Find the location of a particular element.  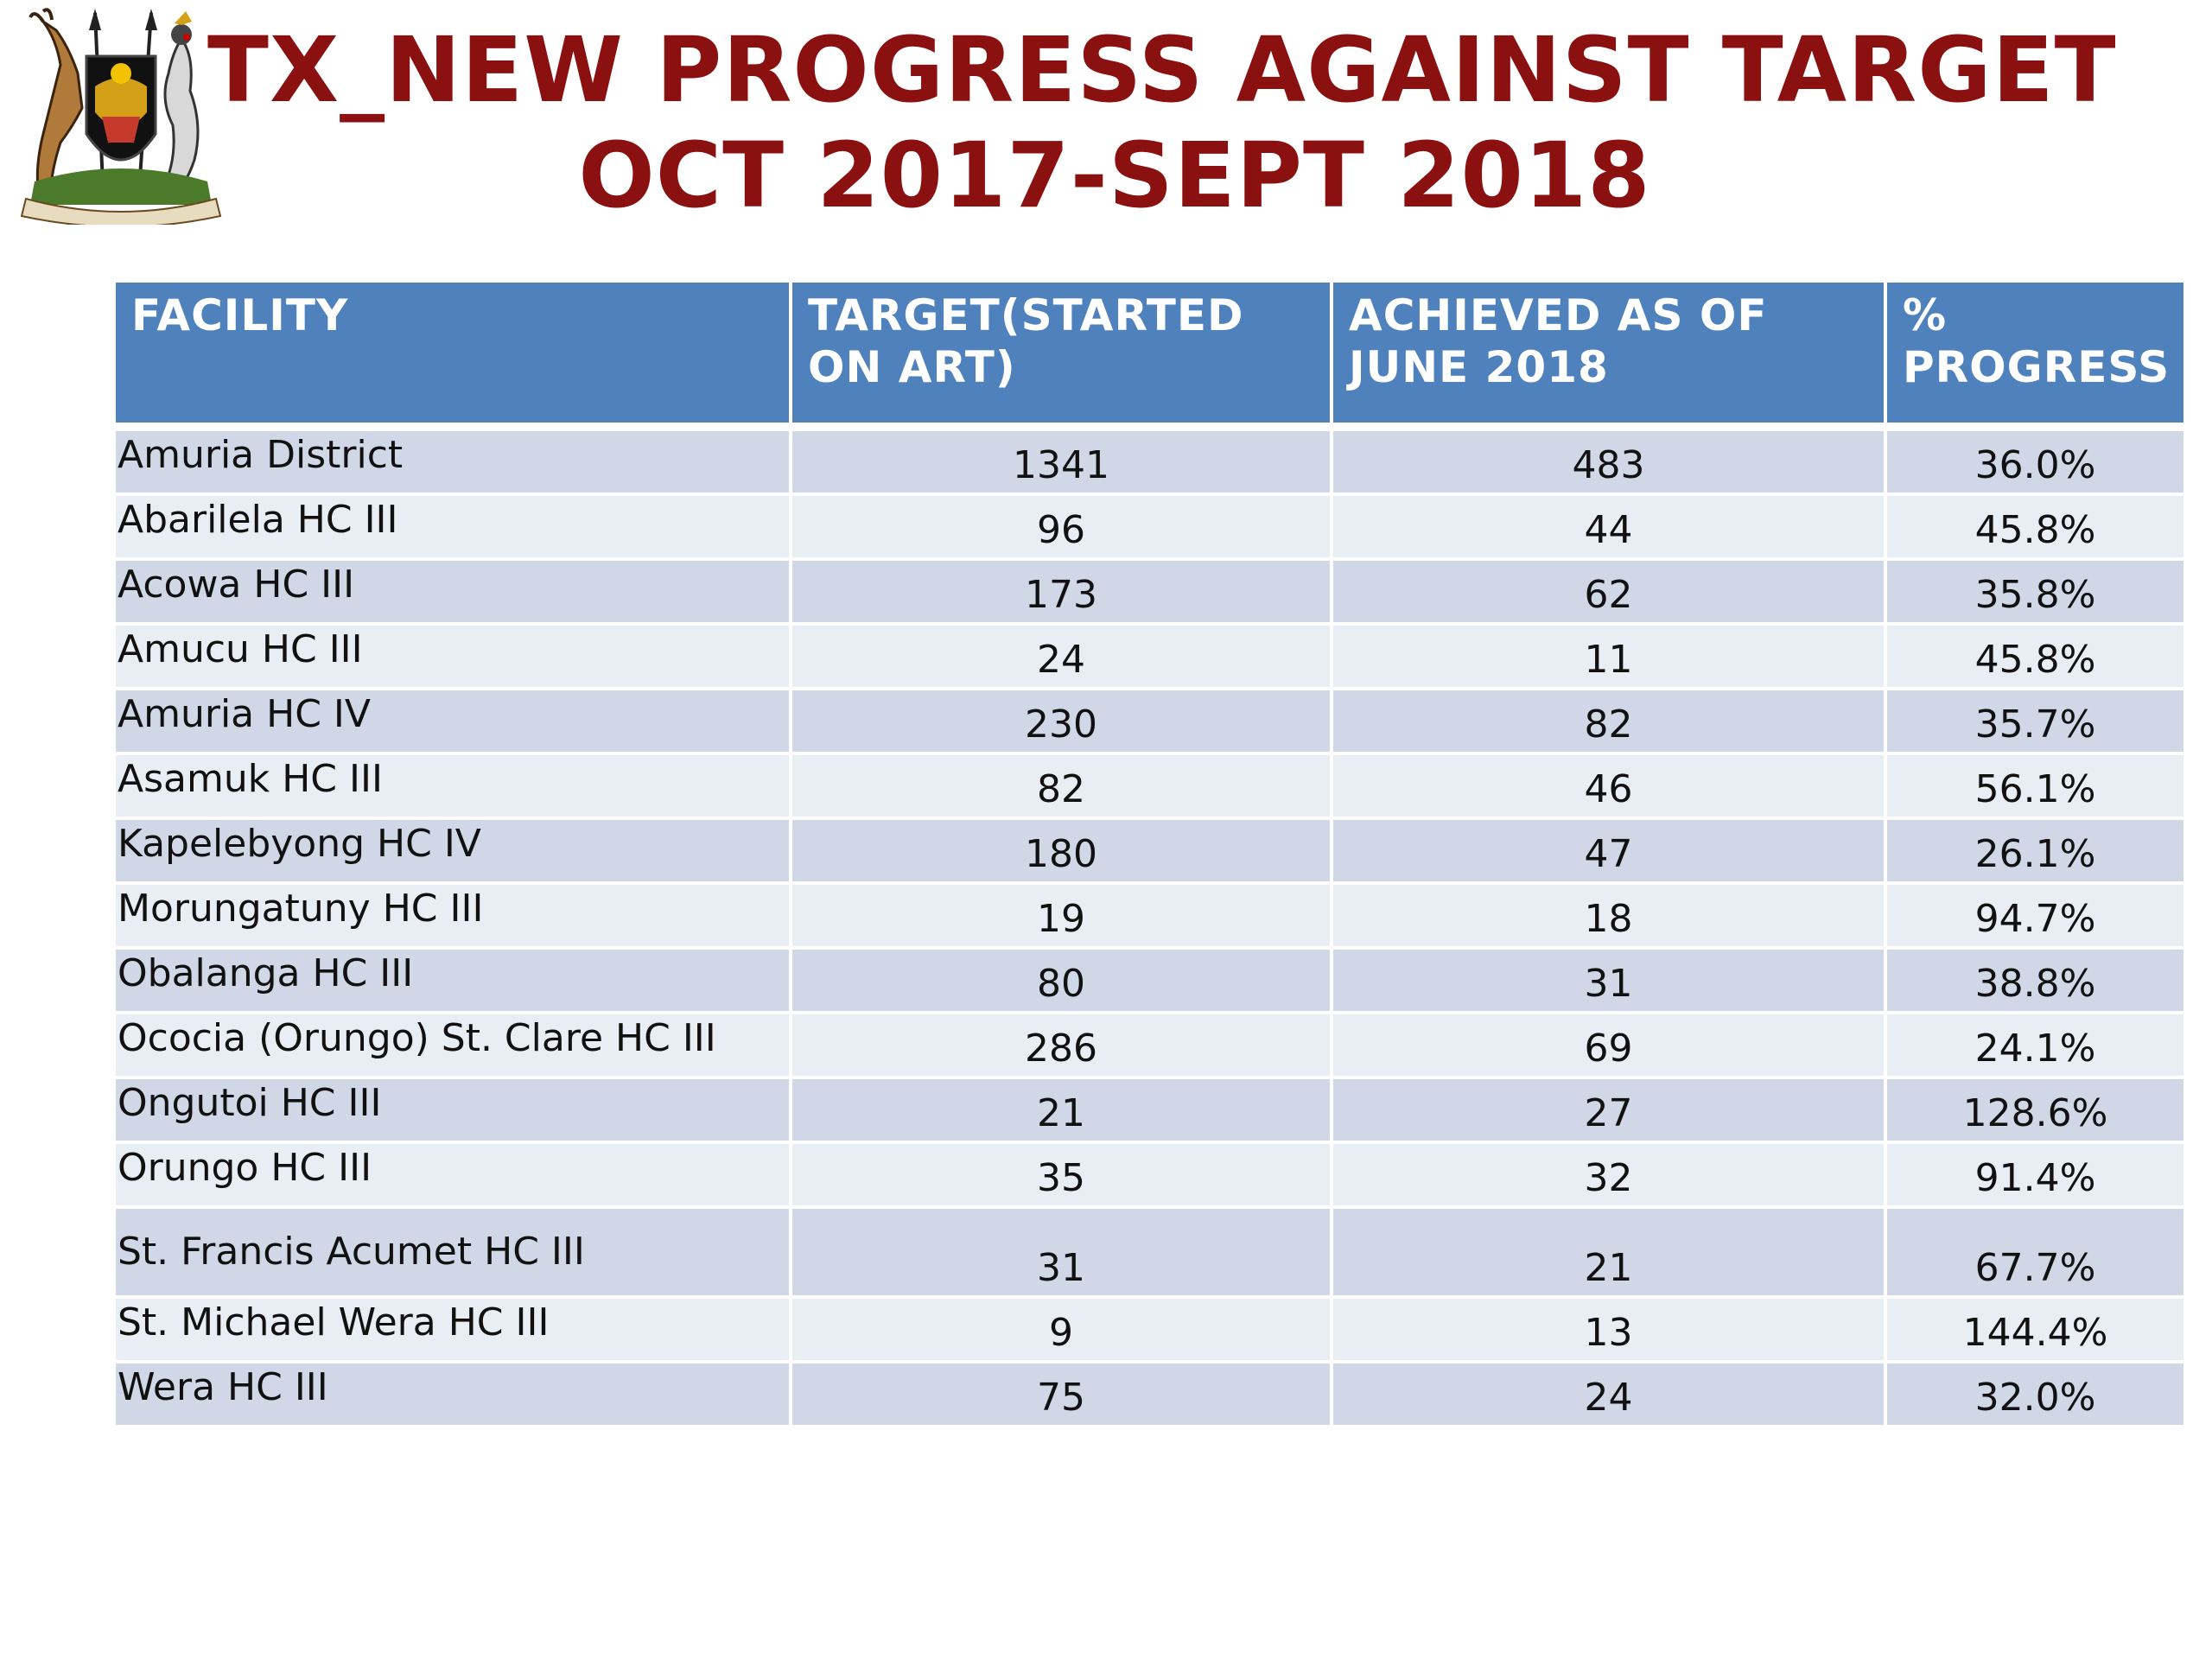

cell-progress: 56.1% is located at coordinates (2035, 786).